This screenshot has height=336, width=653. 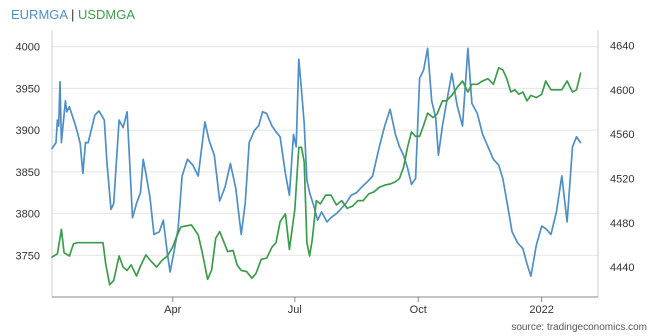 I want to click on y-right-tick-label: 4640, so click(x=622, y=47).